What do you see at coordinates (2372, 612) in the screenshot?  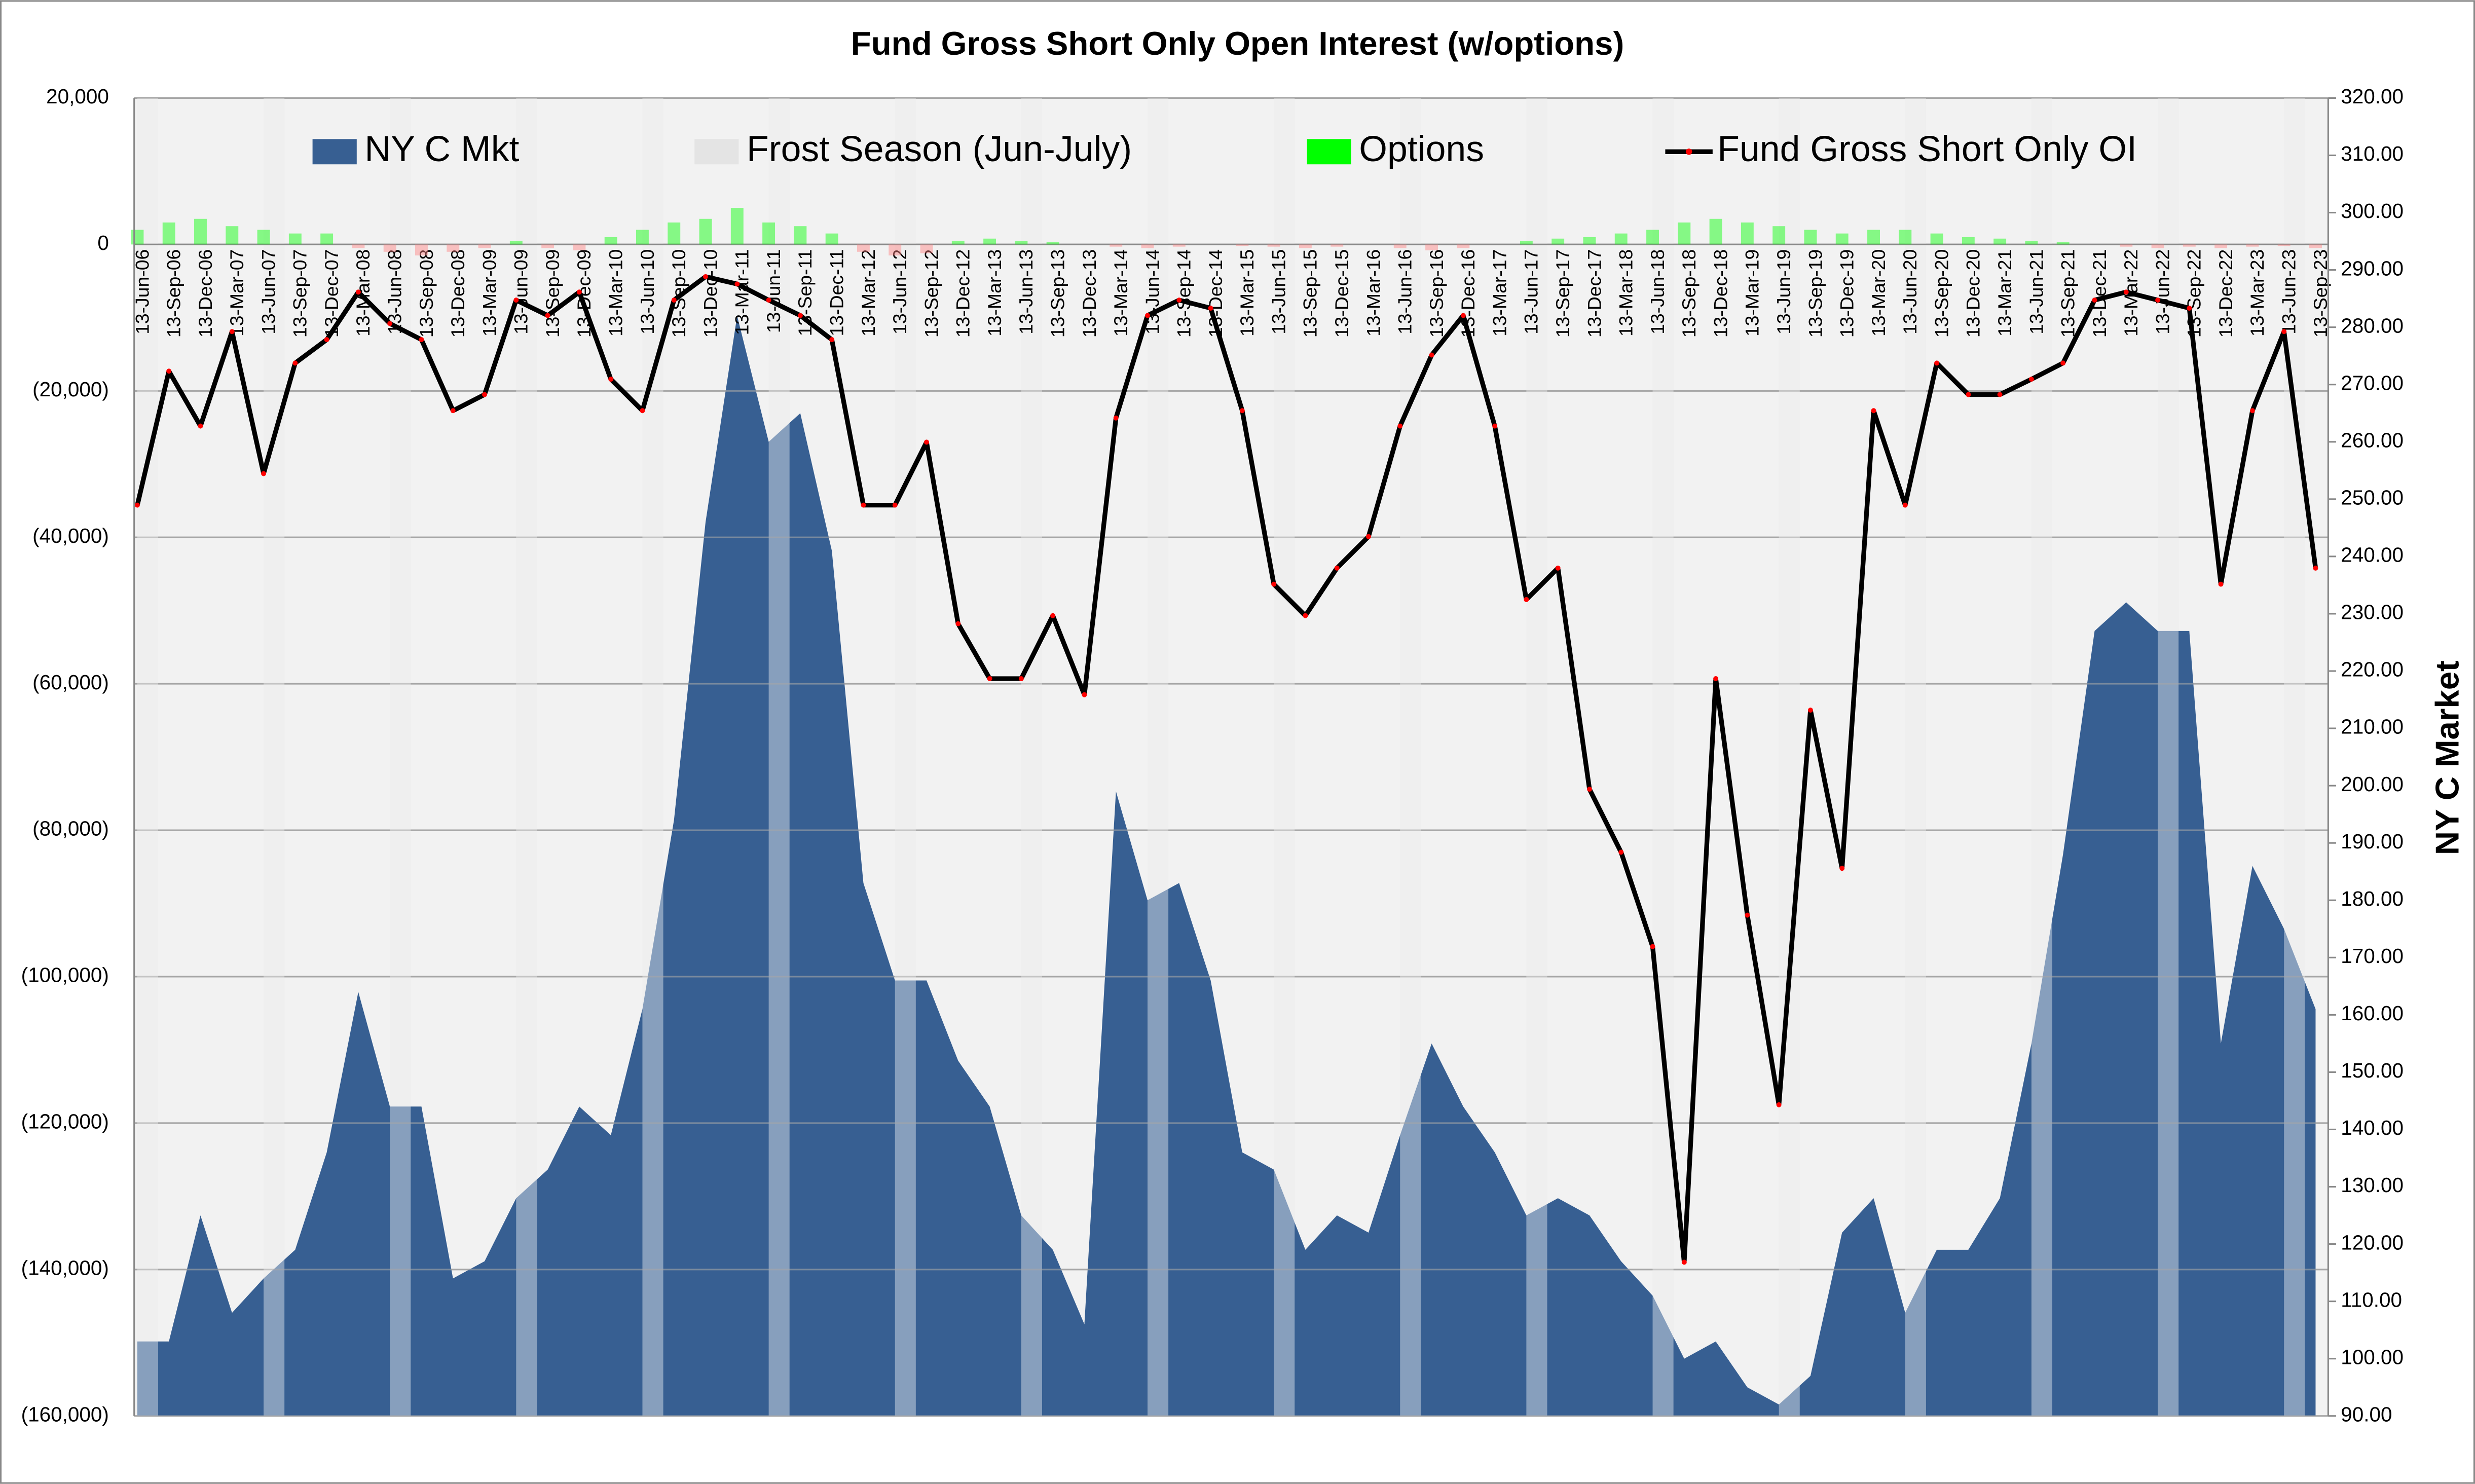 I see `y2-tick-label: 230.00` at bounding box center [2372, 612].